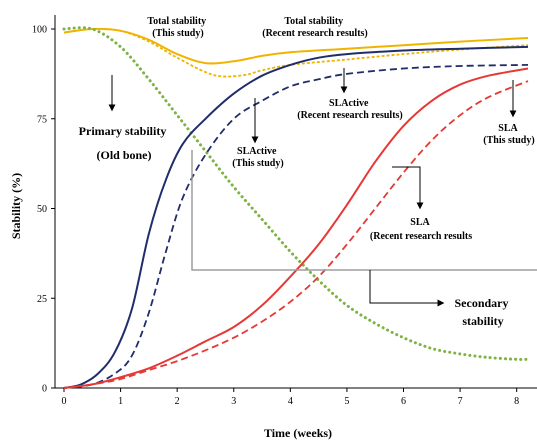  What do you see at coordinates (39, 30) in the screenshot?
I see `y-tick-label: 100` at bounding box center [39, 30].